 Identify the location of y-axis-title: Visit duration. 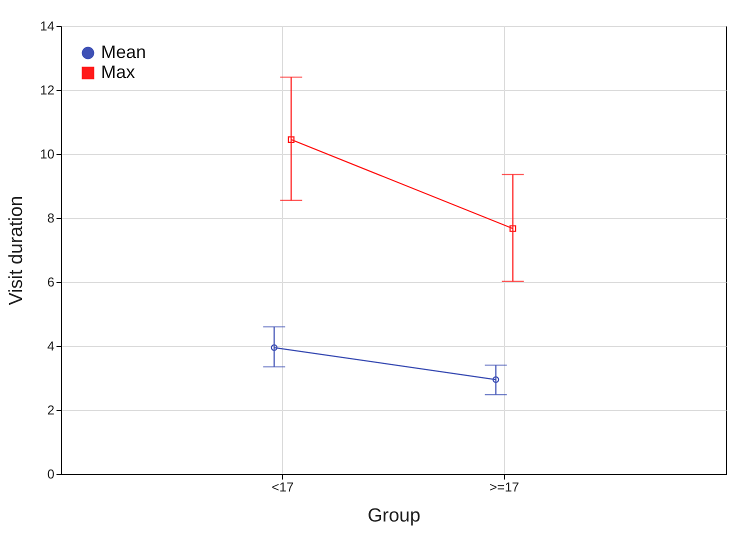
(17, 251).